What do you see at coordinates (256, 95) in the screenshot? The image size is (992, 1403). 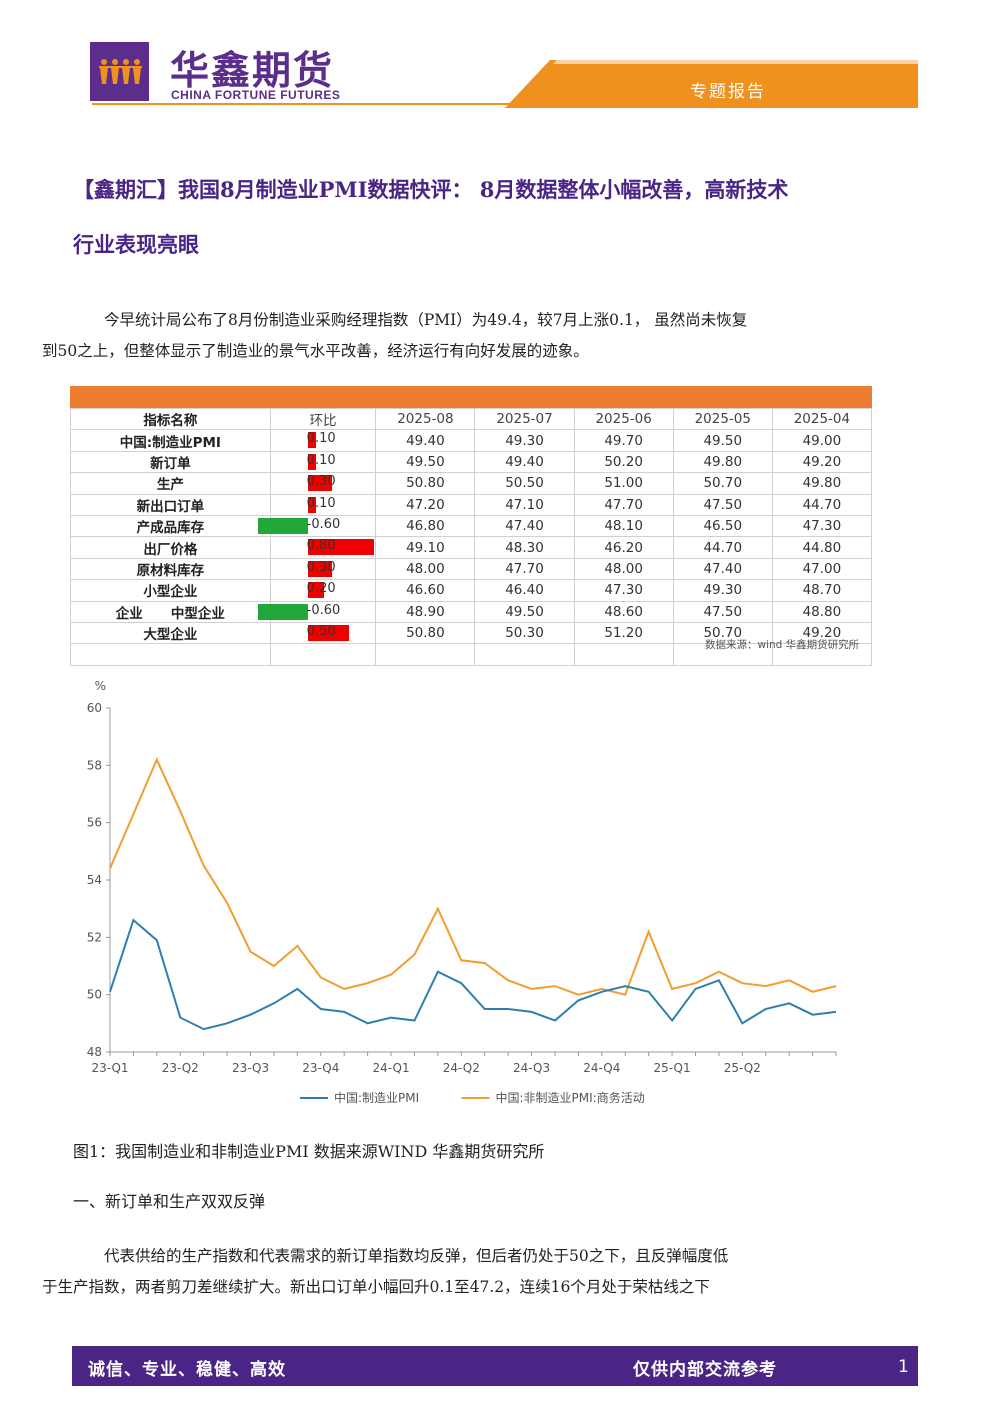 I see `brand-name-en: CHINA FORTUNE FUTURES` at bounding box center [256, 95].